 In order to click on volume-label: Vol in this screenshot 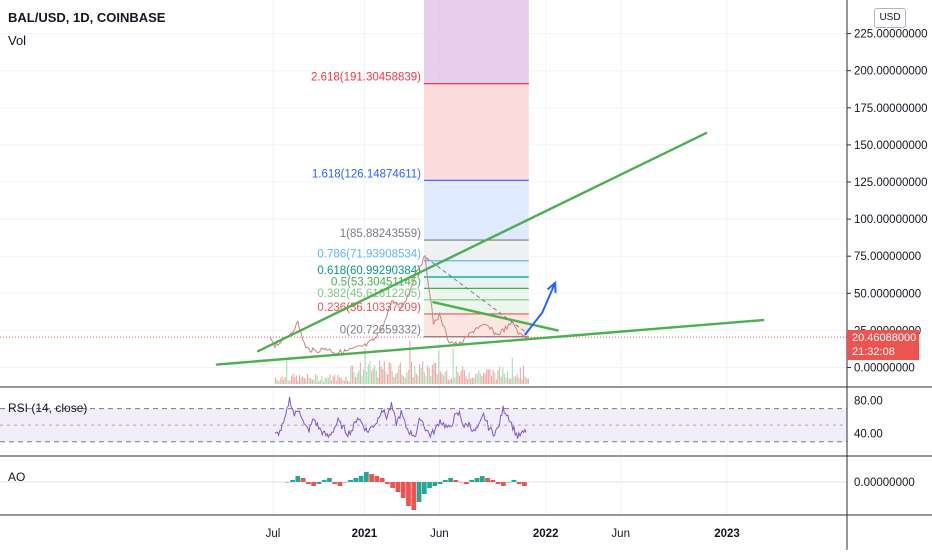, I will do `click(17, 40)`.